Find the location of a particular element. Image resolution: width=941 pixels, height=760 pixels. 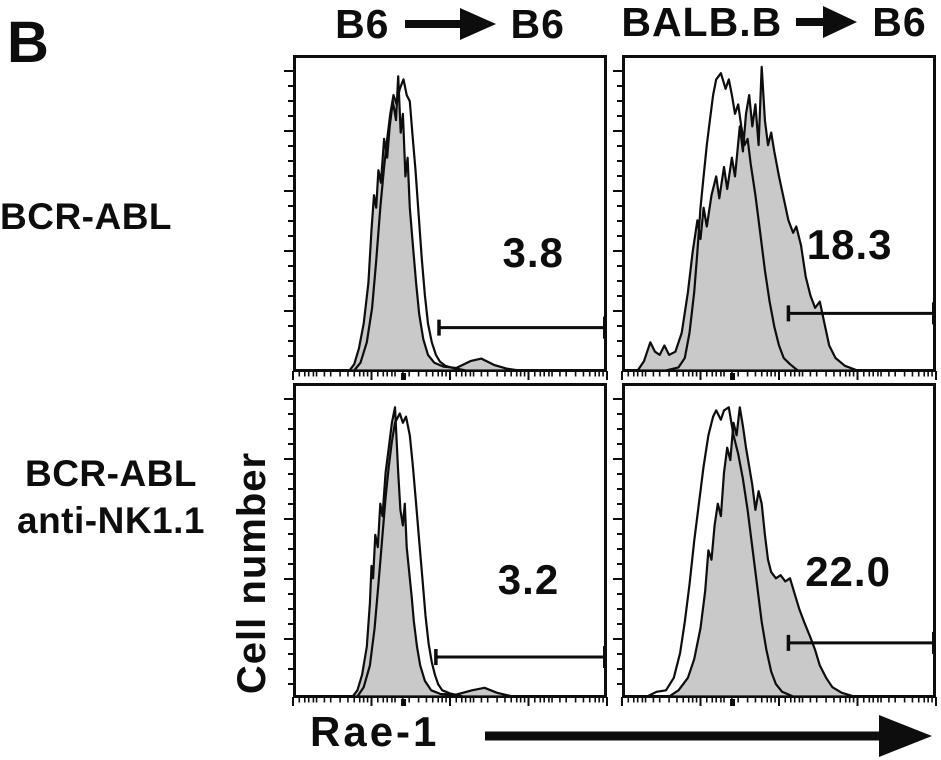

gate-percentage: 3.8 is located at coordinates (533, 253).